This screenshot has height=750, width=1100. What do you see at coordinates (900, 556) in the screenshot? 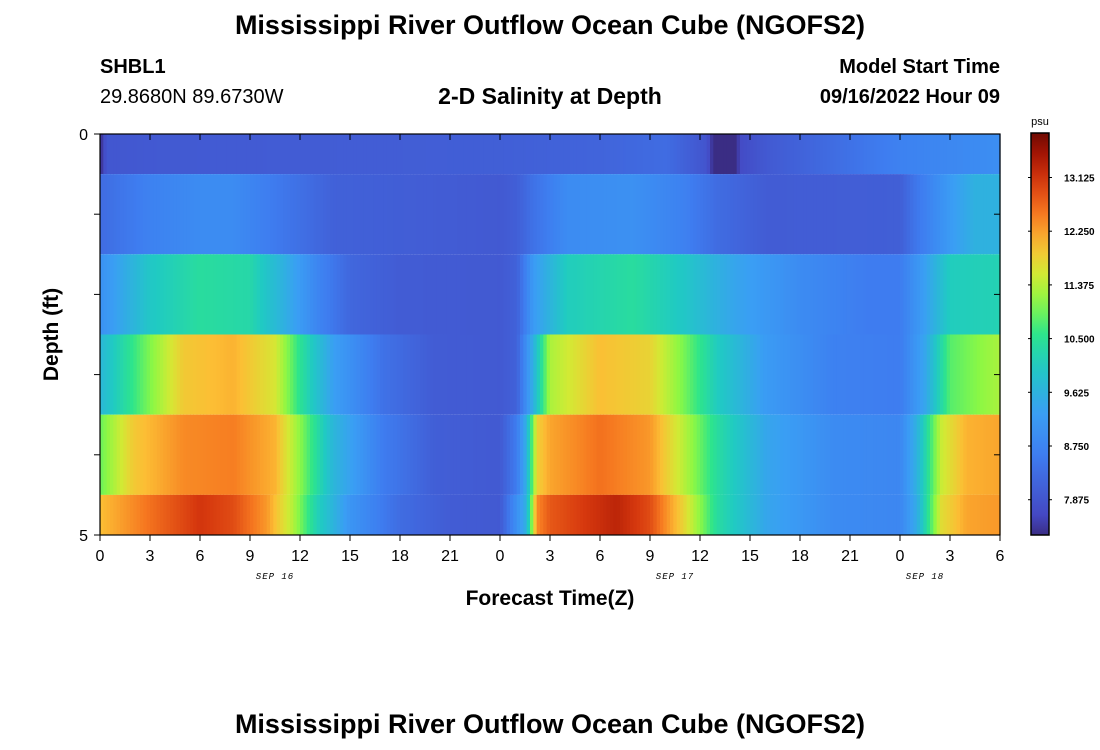
I see `x-tick-label: 0` at bounding box center [900, 556].